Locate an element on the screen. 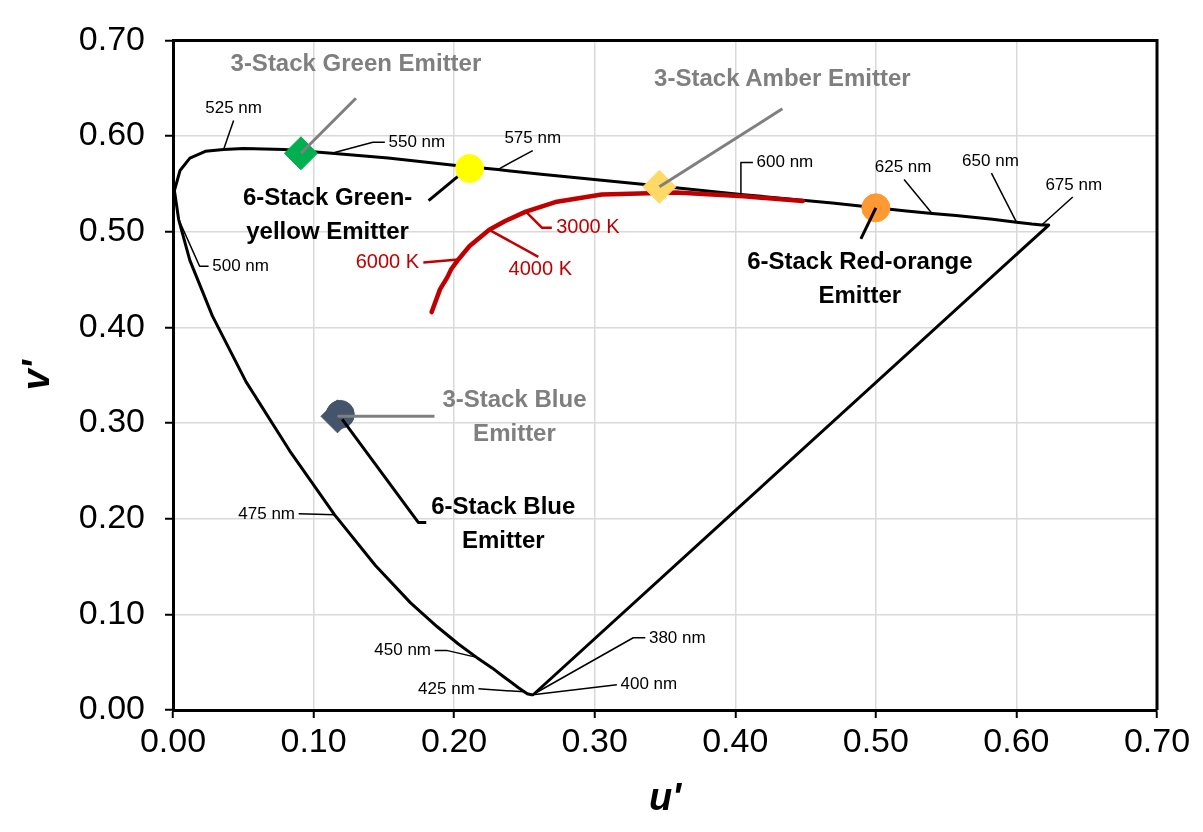 The image size is (1203, 832). y-tick-label: 0.50 is located at coordinates (111, 229).